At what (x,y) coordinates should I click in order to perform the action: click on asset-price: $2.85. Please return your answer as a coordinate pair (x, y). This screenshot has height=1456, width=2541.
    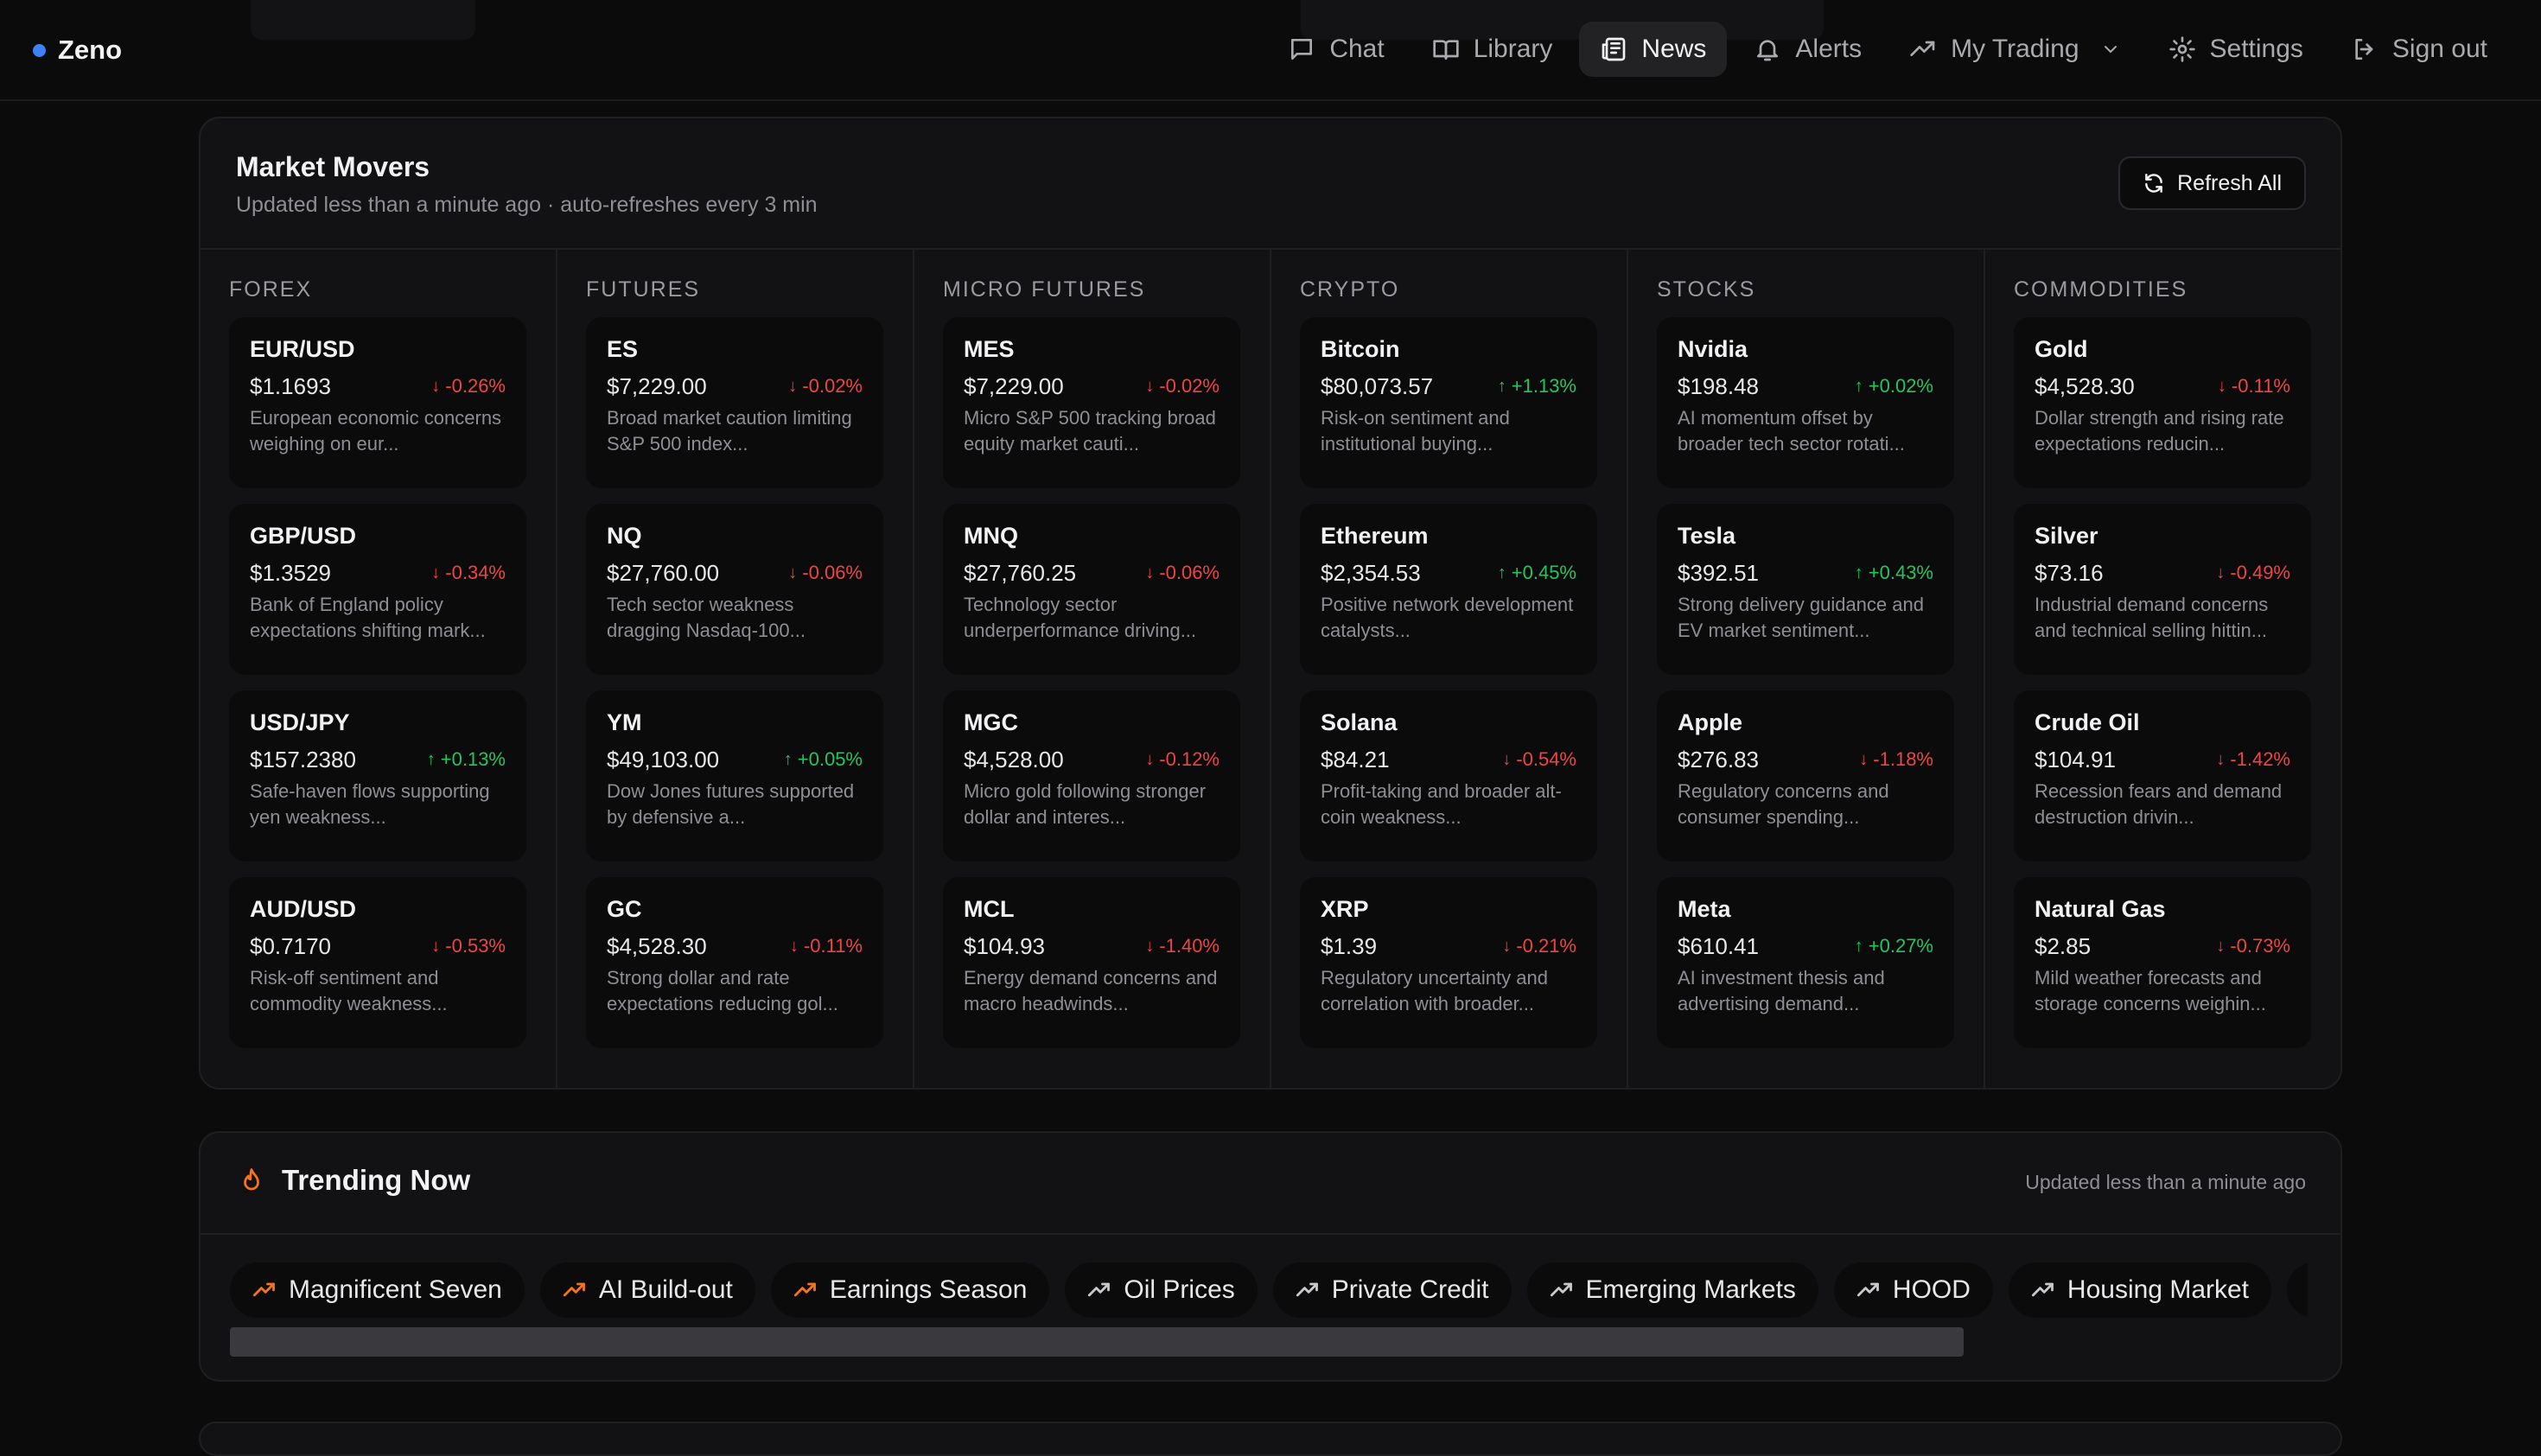
    Looking at the image, I should click on (2063, 946).